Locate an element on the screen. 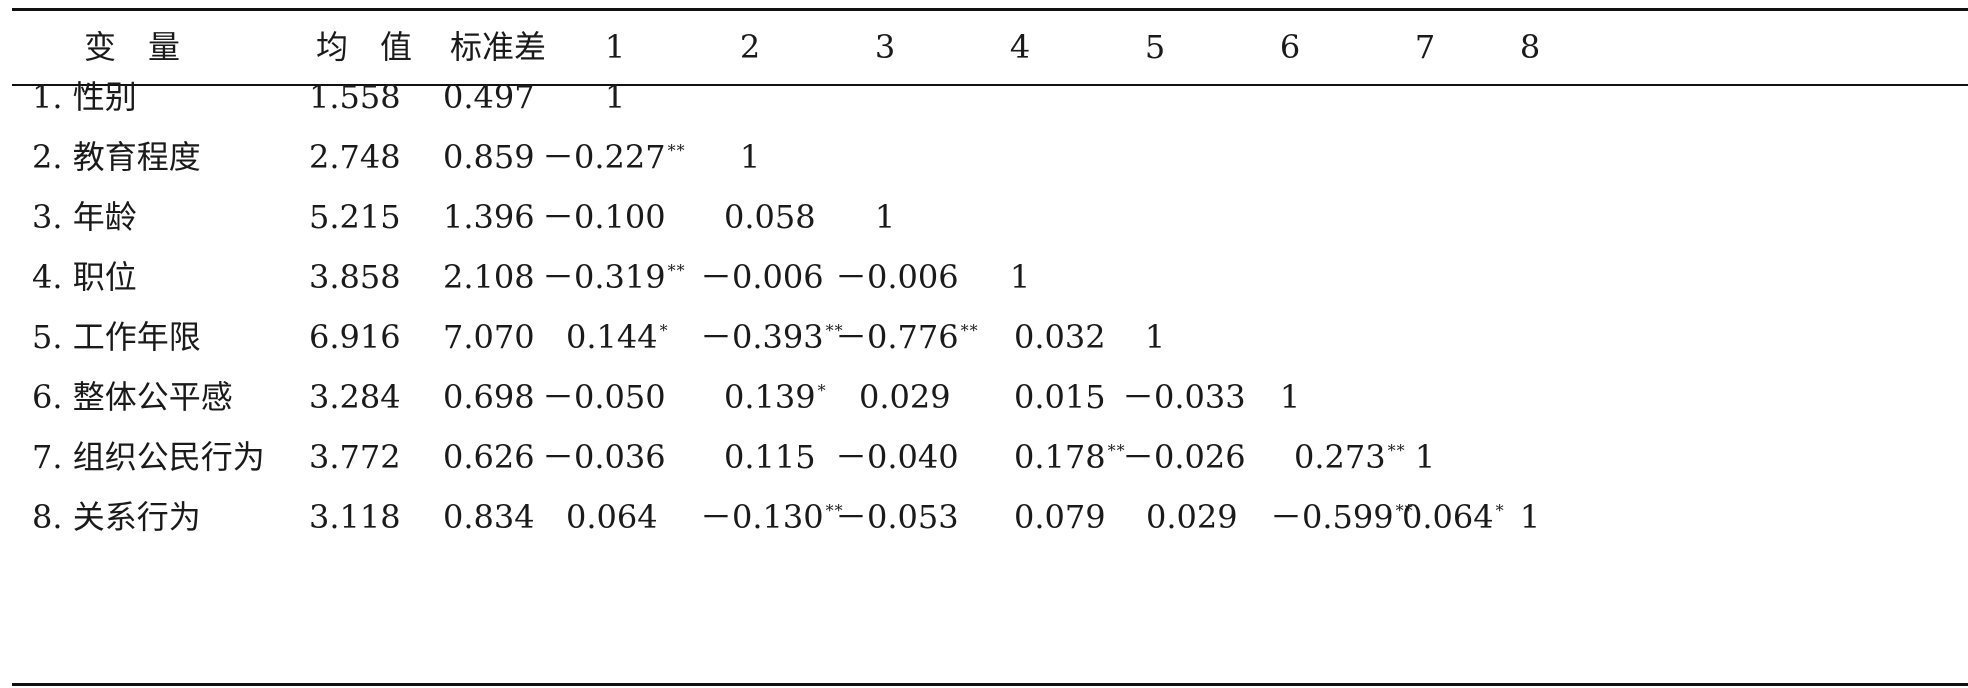 The image size is (1968, 688). header-mean: 均 值 is located at coordinates (364, 47).